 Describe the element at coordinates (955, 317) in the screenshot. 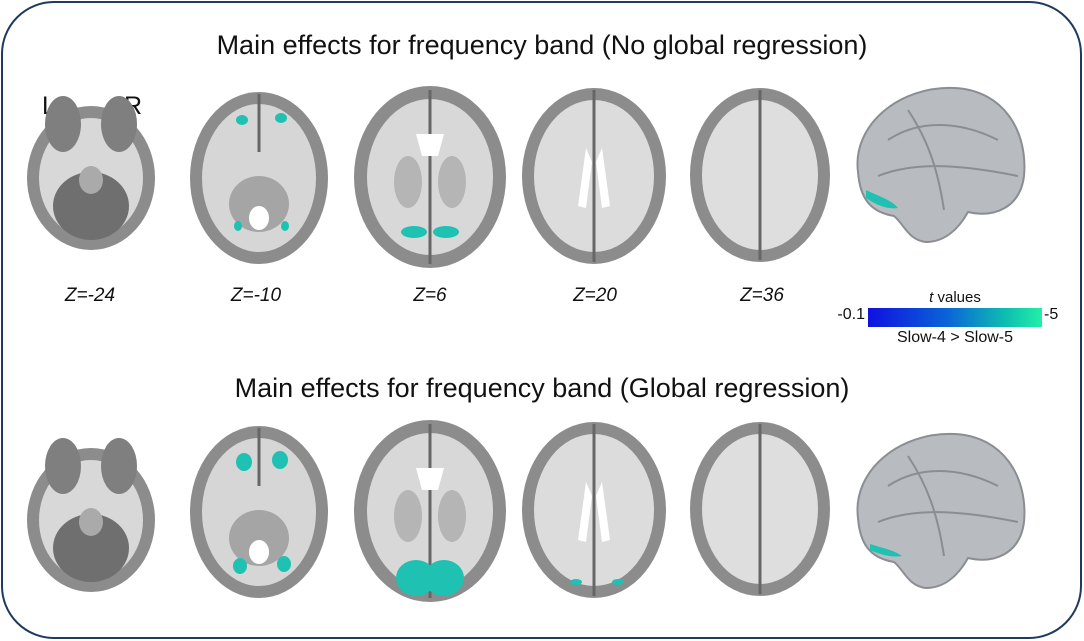

I see `legend-colorbar` at that location.